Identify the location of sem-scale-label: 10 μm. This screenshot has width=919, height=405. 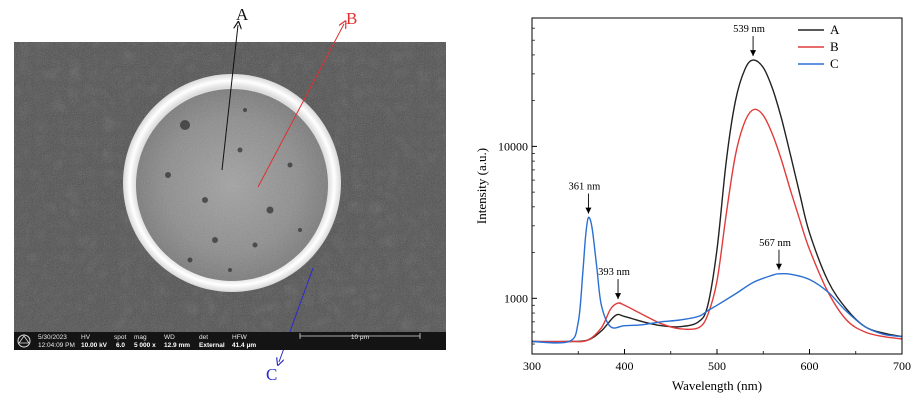
(360, 337).